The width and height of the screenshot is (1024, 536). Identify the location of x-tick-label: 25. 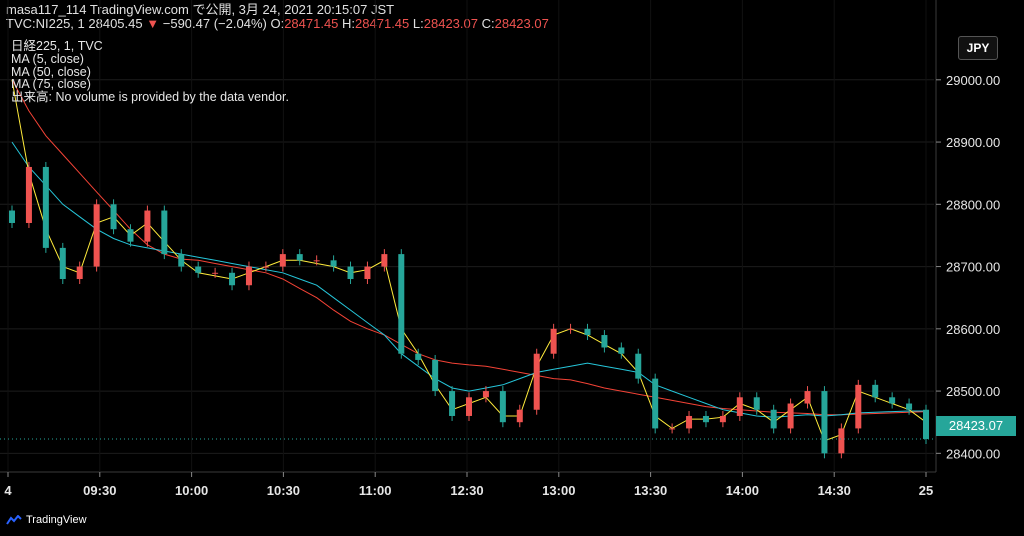
(926, 490).